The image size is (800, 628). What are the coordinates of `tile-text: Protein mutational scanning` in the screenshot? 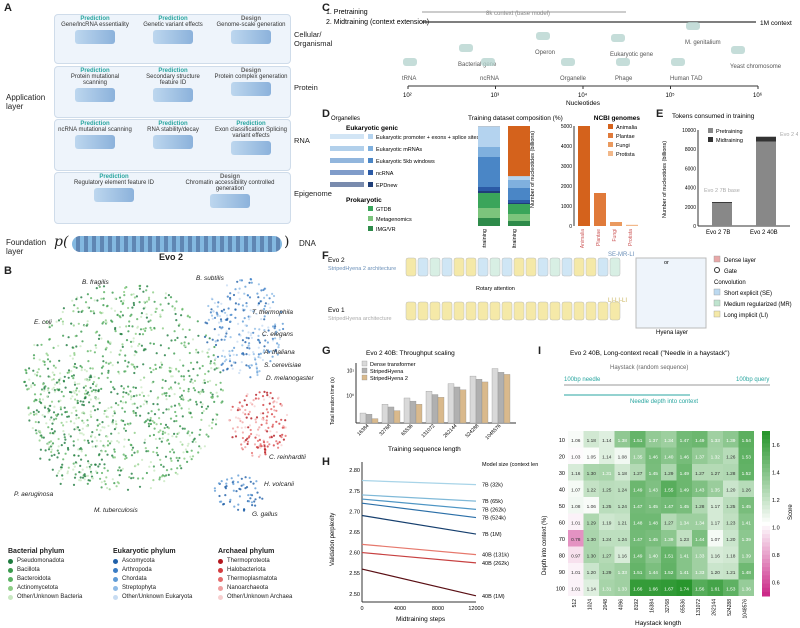 It's located at (95, 80).